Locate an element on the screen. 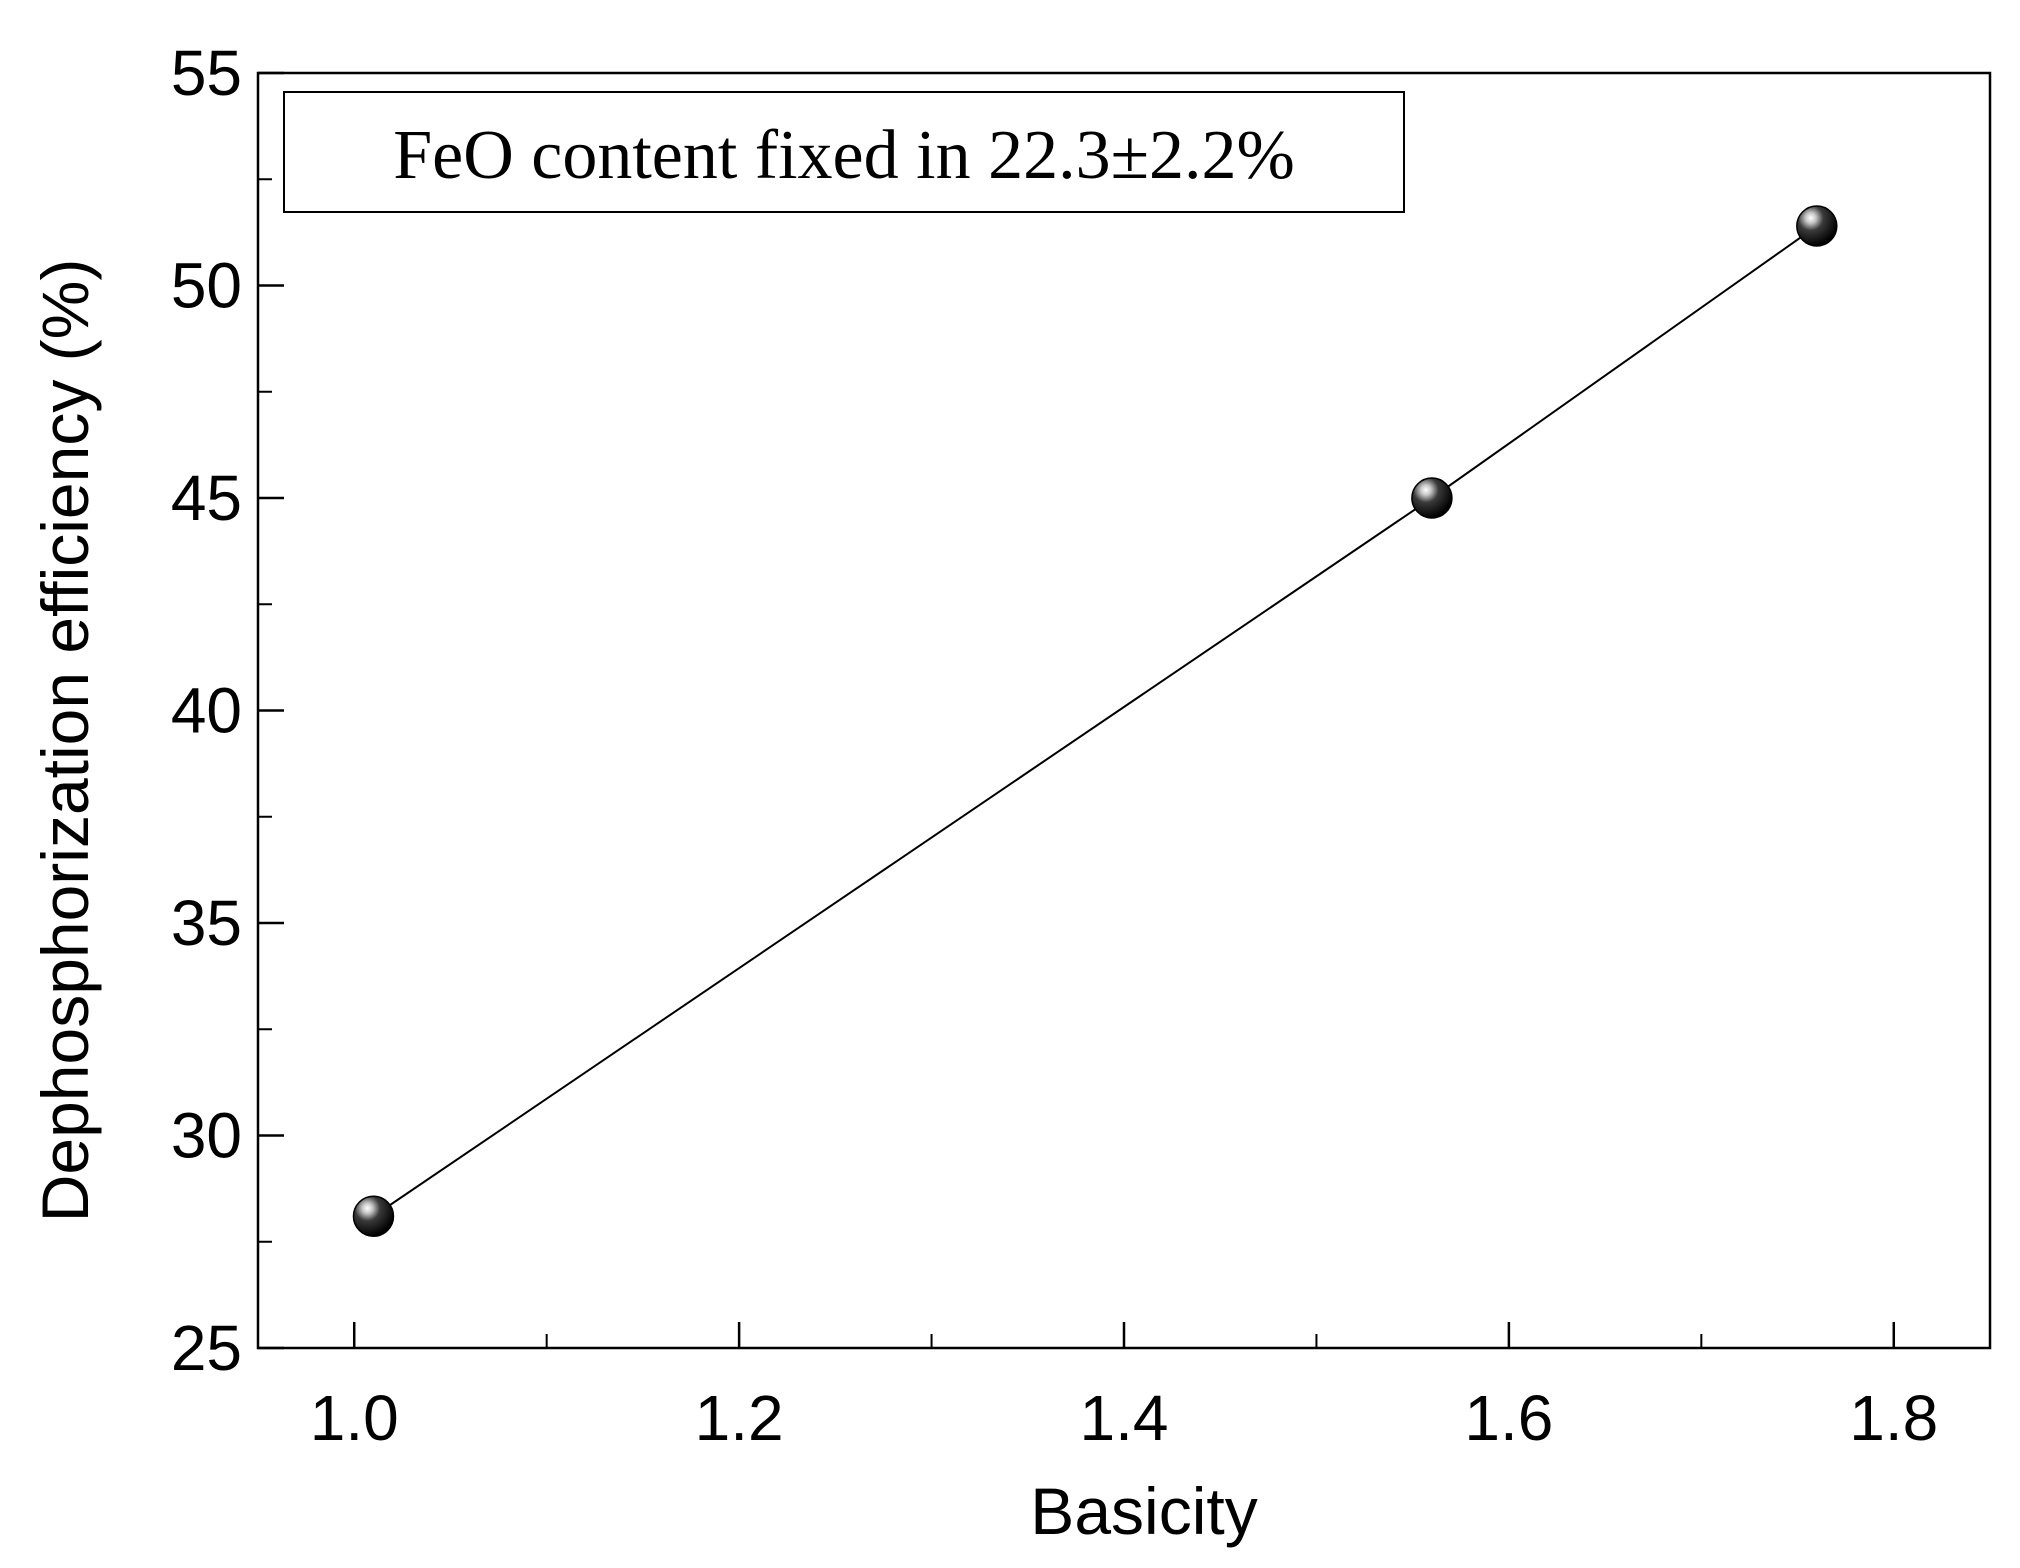 The width and height of the screenshot is (2020, 1568). y-axis-title: Dephosphorization efficiency (%) is located at coordinates (65, 741).